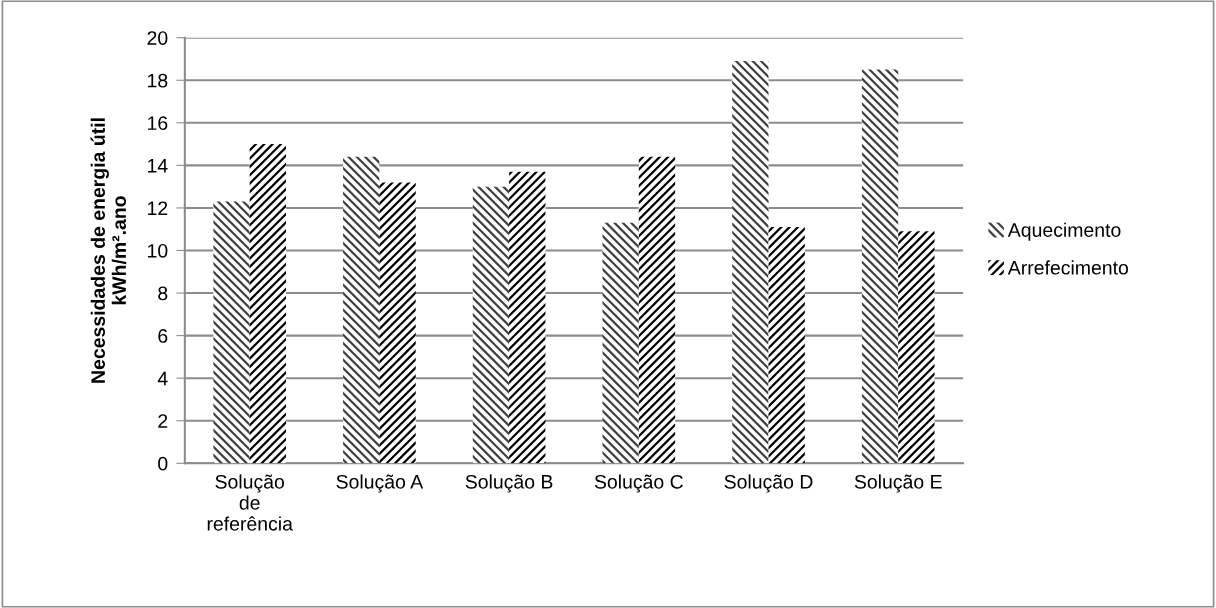  I want to click on y-tick-label: 2, so click(163, 421).